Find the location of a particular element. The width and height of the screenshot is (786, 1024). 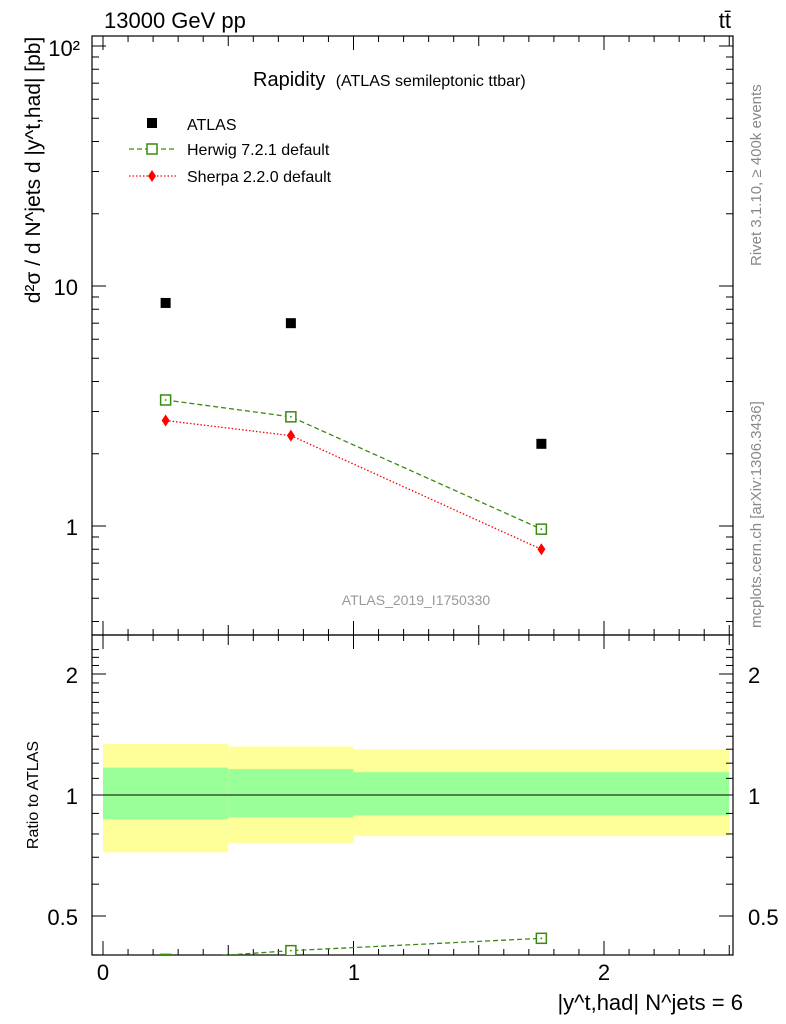

ratio-ytick-left-0.5: 0.5 is located at coordinates (62, 917).